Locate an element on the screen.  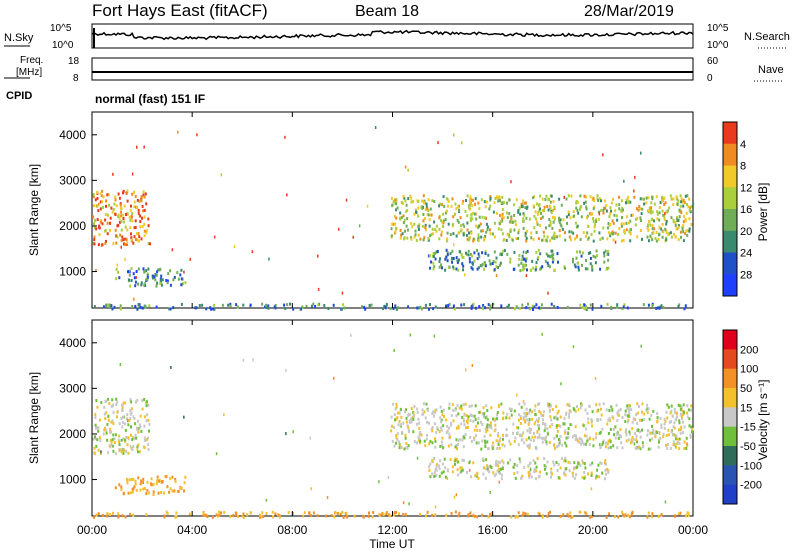
colorbar-segment is located at coordinates (730, 340).